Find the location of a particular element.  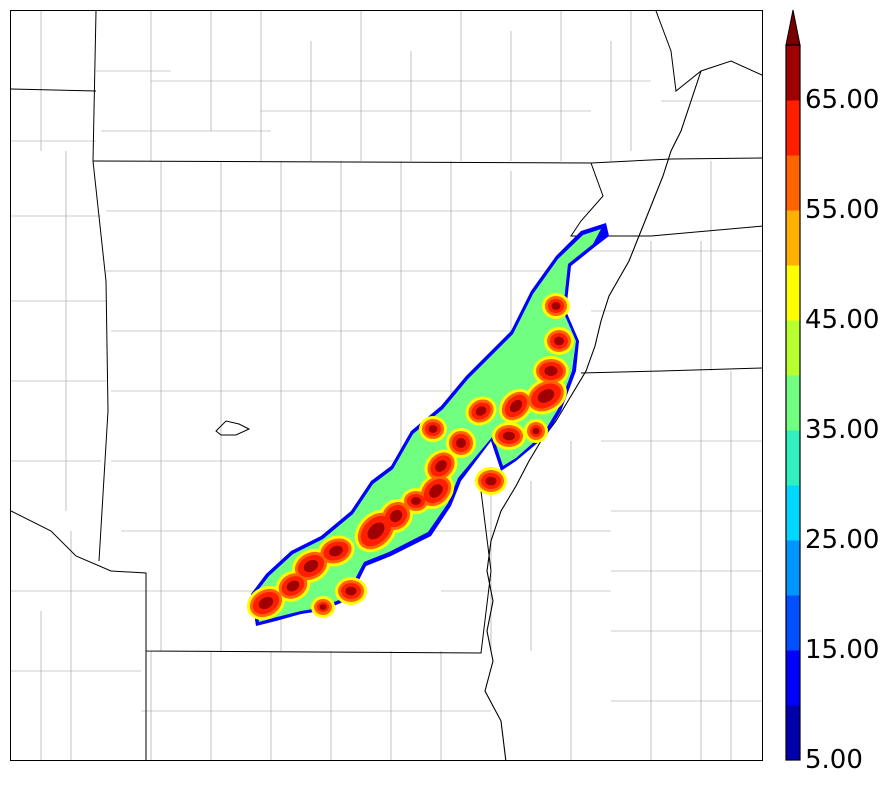

colorbar-tick-label: 55.00 is located at coordinates (842, 210).